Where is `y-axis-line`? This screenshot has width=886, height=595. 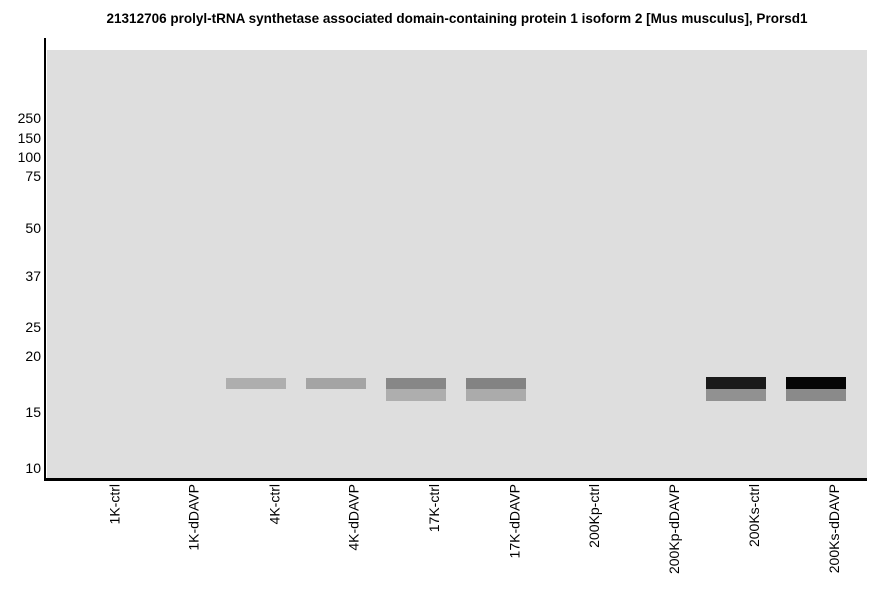
y-axis-line is located at coordinates (45, 259).